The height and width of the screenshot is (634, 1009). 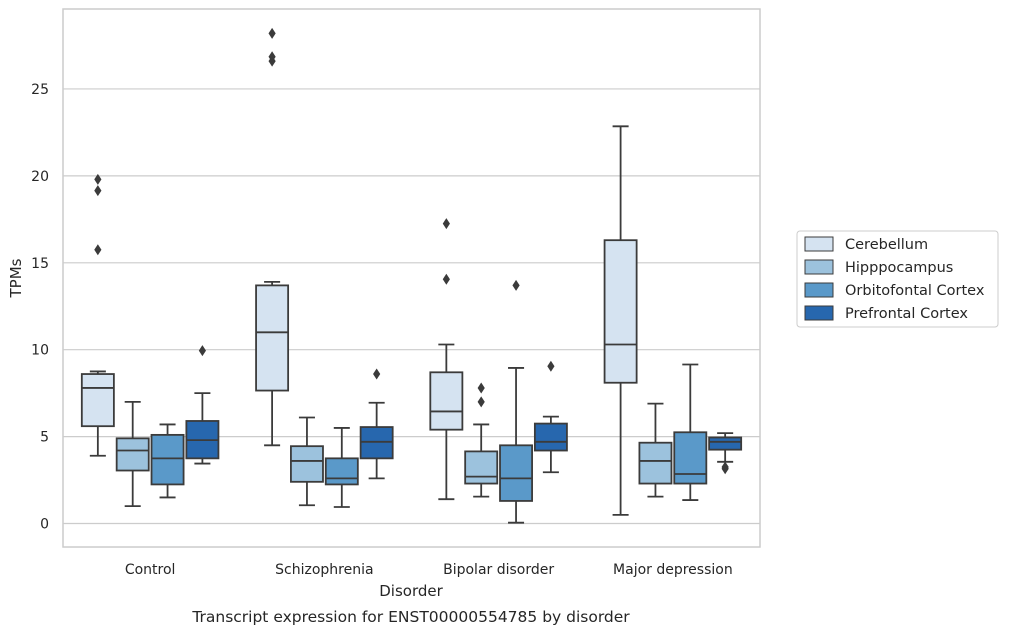 I want to click on legend-item: Prefrontal Cortex, so click(x=886, y=313).